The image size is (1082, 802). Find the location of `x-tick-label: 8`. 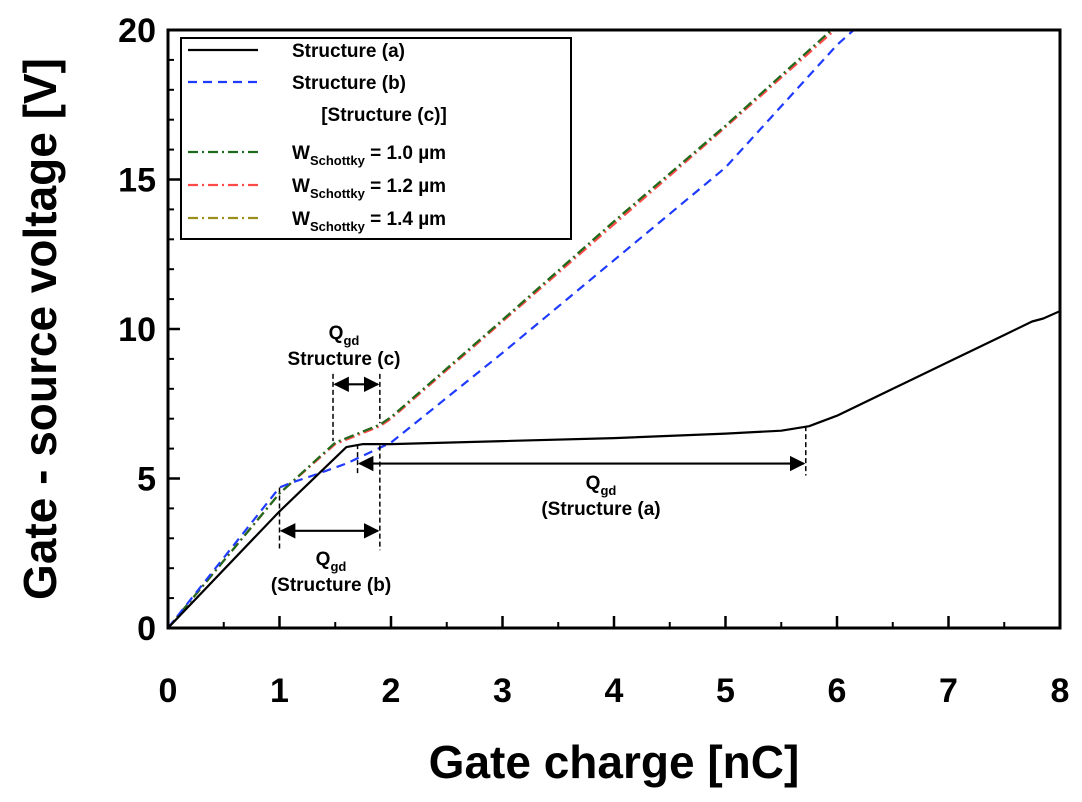

x-tick-label: 8 is located at coordinates (1060, 691).